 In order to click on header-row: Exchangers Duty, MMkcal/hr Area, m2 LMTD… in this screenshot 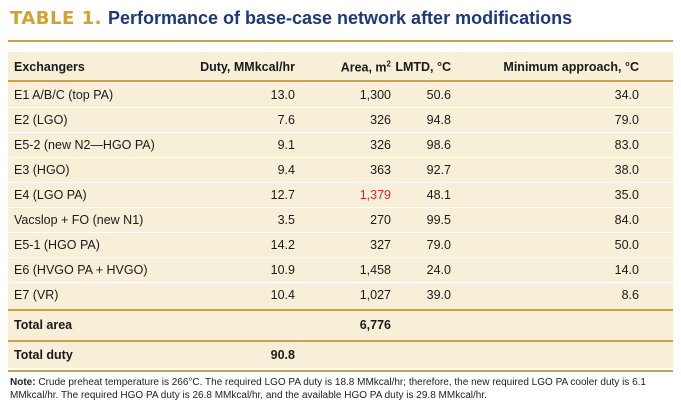, I will do `click(340, 67)`.